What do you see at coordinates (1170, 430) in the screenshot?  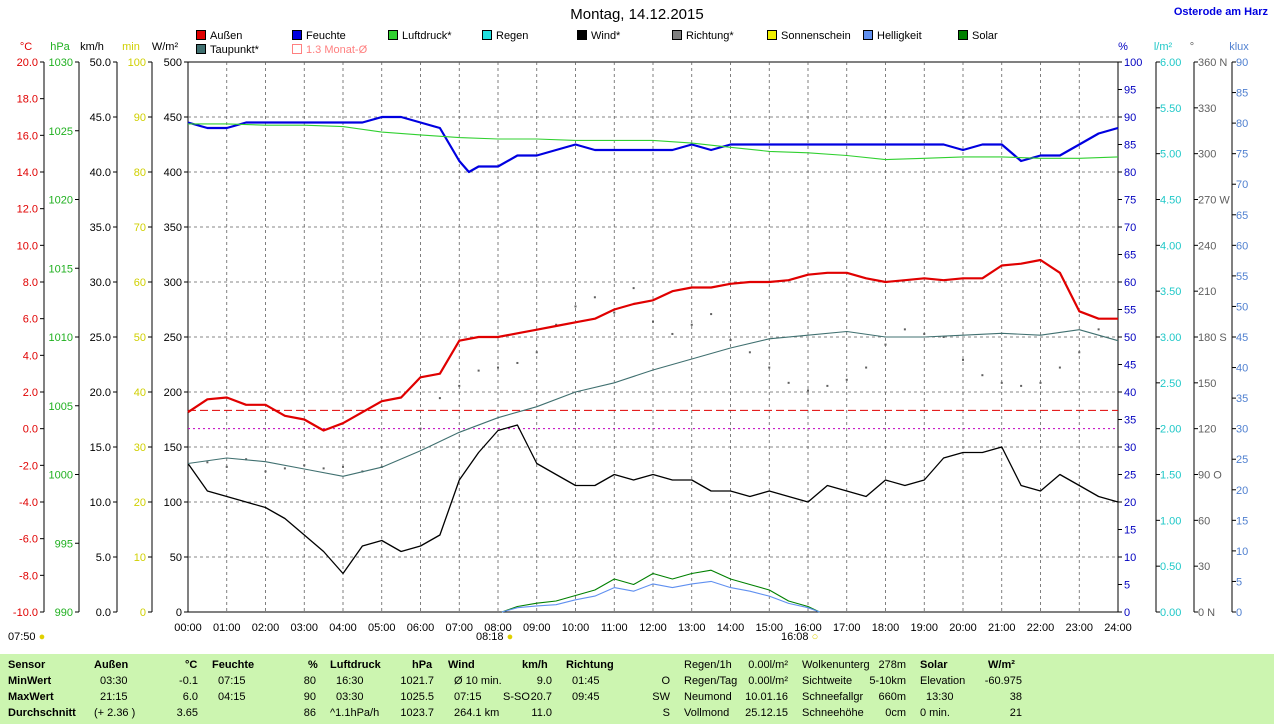 I see `rain-tick-label: 2.00` at bounding box center [1170, 430].